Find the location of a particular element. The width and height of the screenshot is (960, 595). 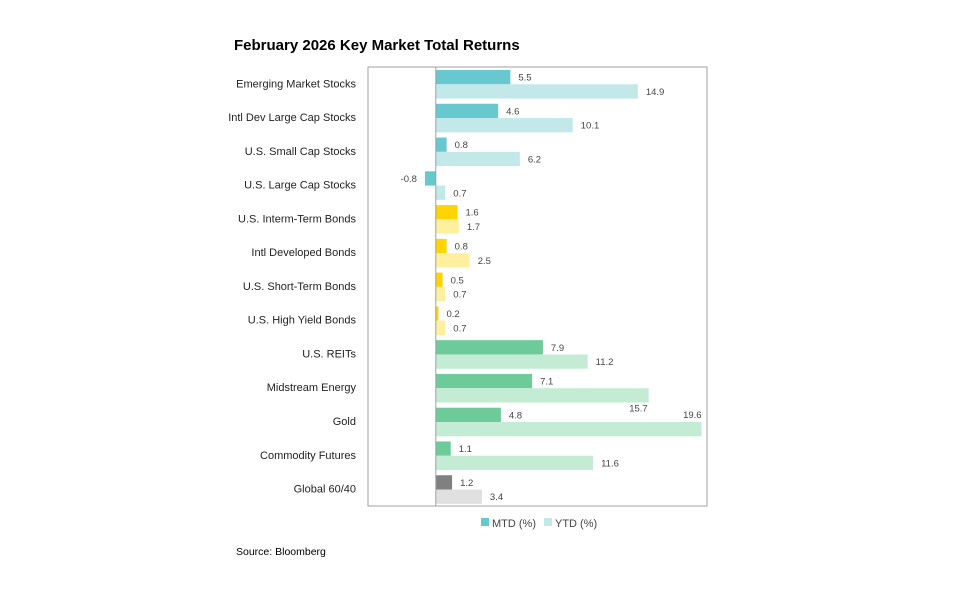

ytd-value-label: 11.6 is located at coordinates (610, 463).